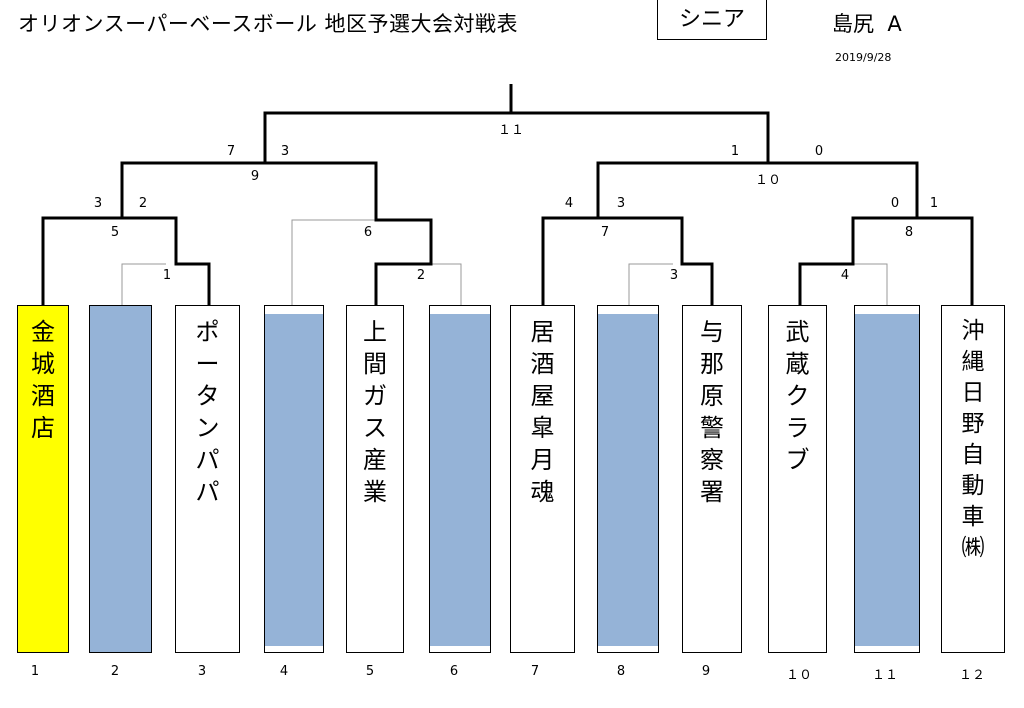 This screenshot has width=1024, height=708. I want to click on team-box-9: 与那原警察署, so click(712, 479).